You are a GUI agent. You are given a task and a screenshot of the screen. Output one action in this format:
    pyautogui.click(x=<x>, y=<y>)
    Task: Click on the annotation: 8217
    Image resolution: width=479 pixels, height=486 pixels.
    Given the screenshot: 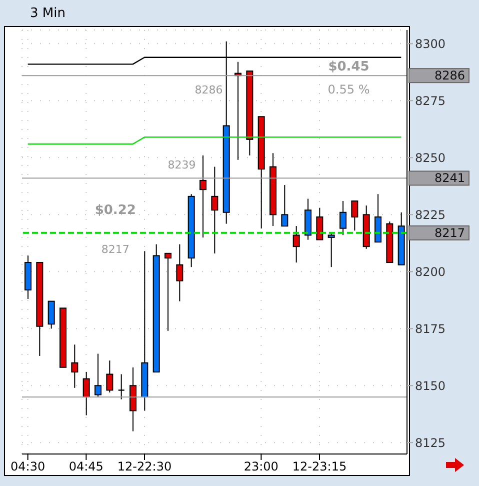 What is the action you would take?
    pyautogui.click(x=115, y=249)
    